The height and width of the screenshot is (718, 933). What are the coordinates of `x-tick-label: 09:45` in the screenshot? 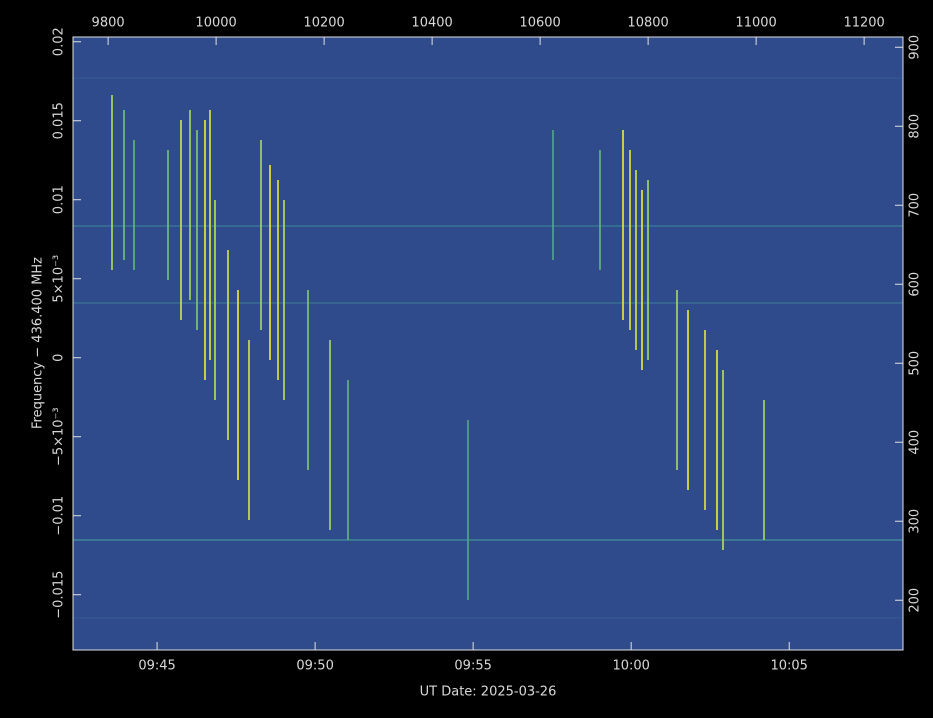 It's located at (156, 666).